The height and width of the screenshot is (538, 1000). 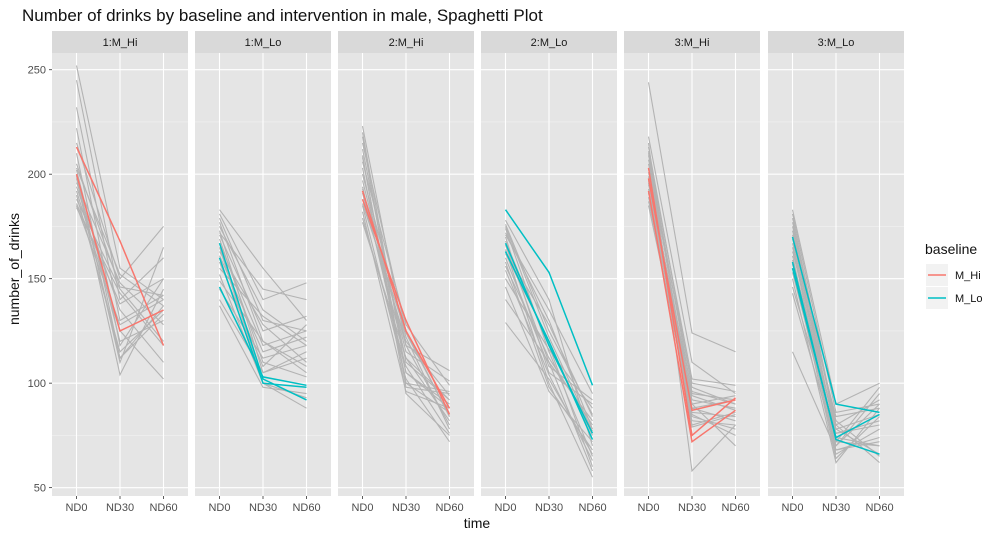 I want to click on facet-strip-label: 2:M_Lo, so click(x=549, y=43).